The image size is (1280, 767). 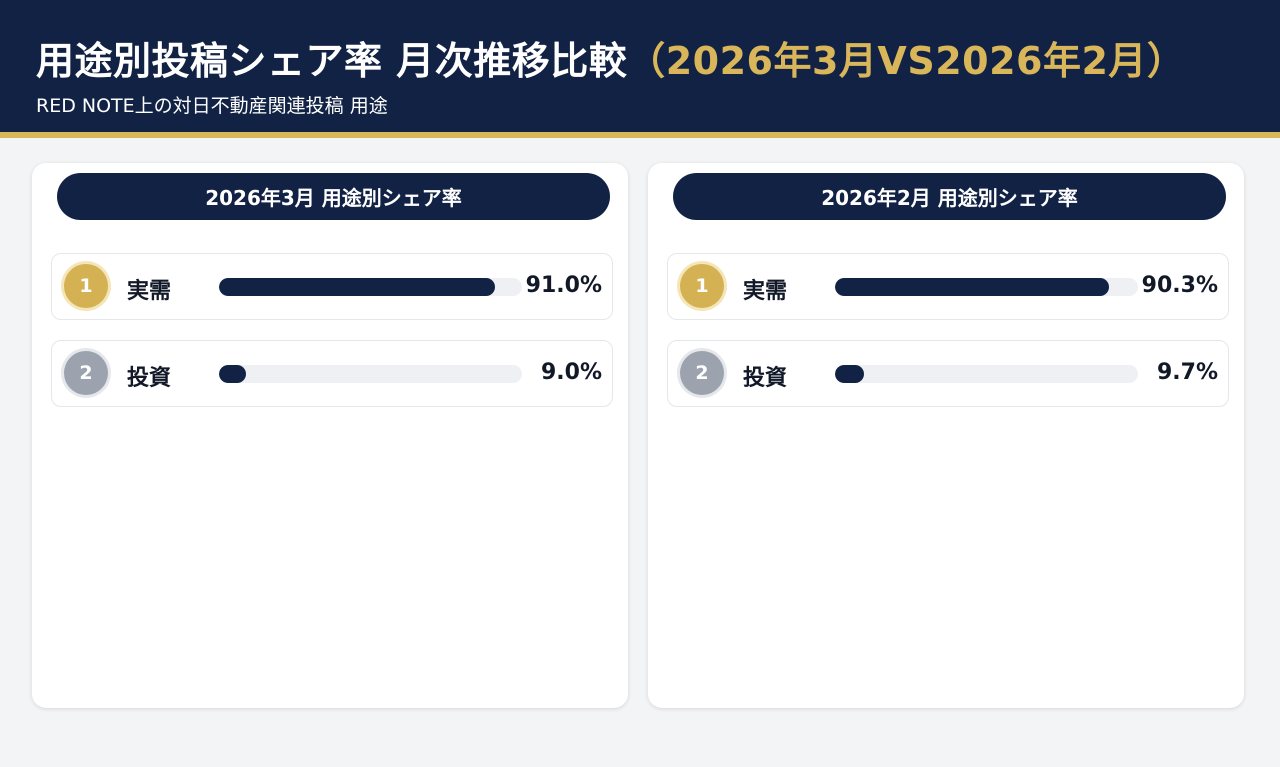 I want to click on header-divider, so click(x=640, y=135).